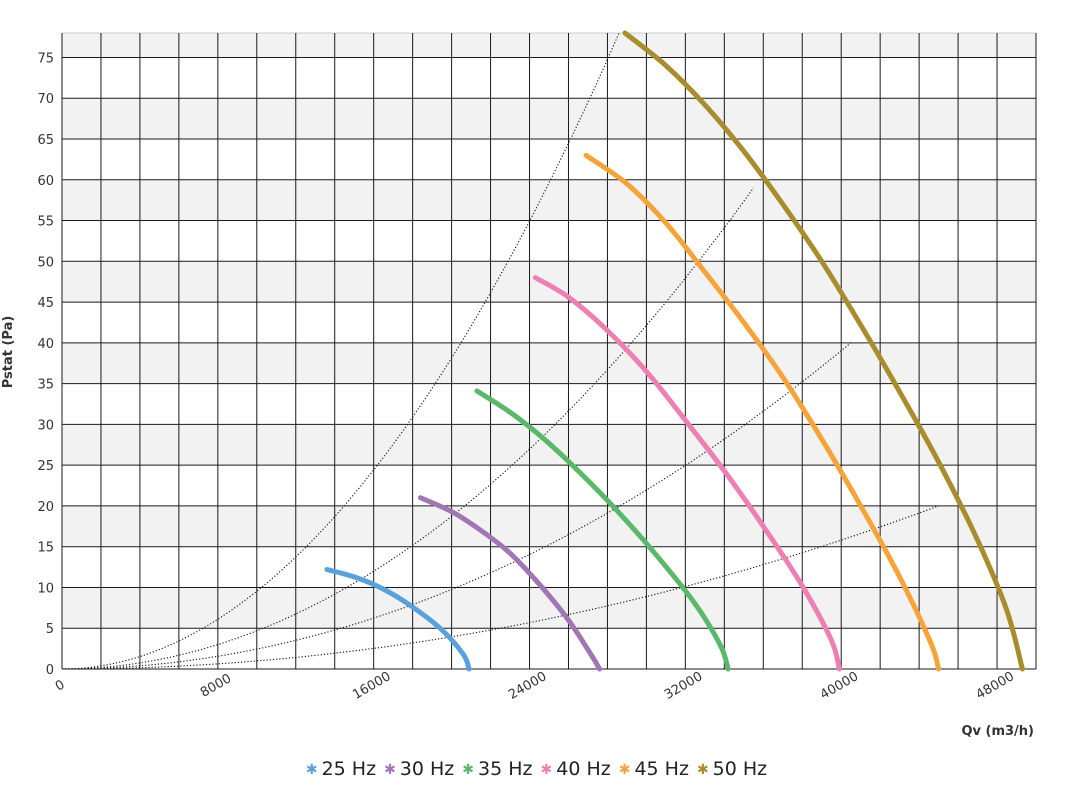 The width and height of the screenshot is (1073, 800). I want to click on legend-label: 40 Hz, so click(583, 769).